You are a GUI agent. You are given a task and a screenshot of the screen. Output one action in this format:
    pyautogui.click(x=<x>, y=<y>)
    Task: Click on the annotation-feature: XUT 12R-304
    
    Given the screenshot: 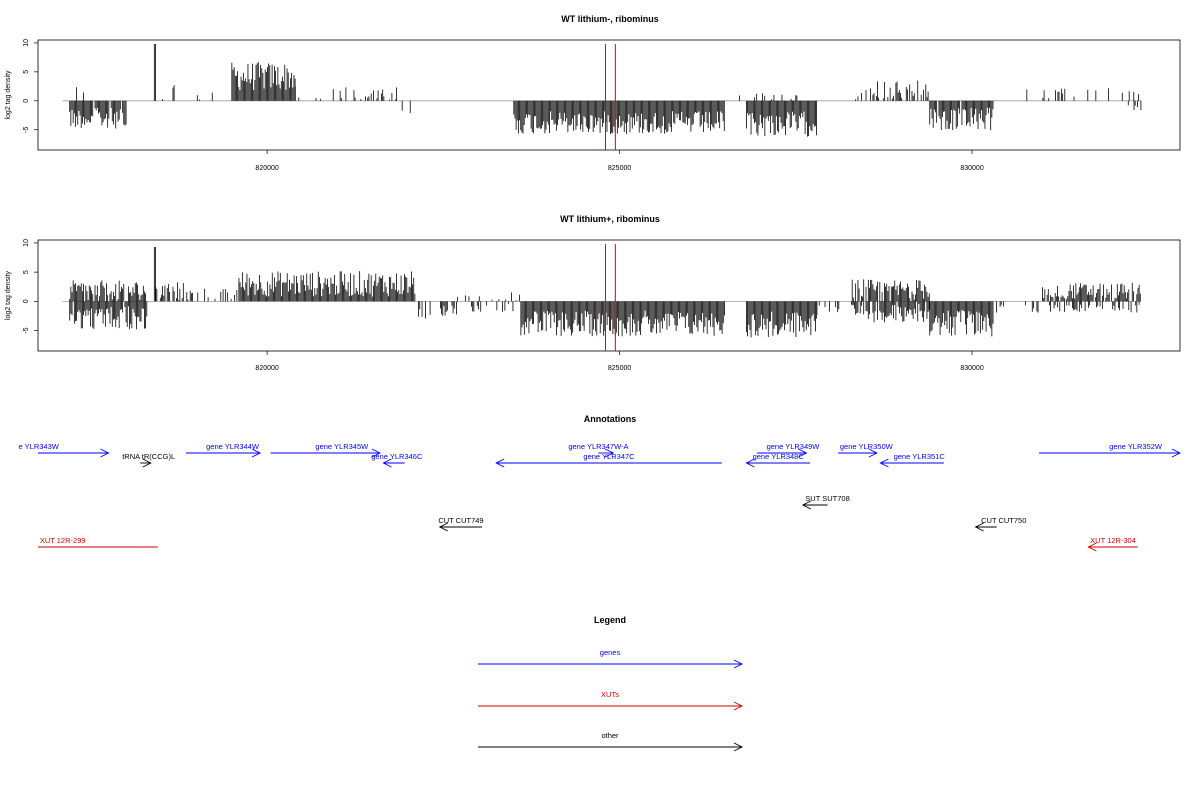 What is the action you would take?
    pyautogui.click(x=1112, y=544)
    